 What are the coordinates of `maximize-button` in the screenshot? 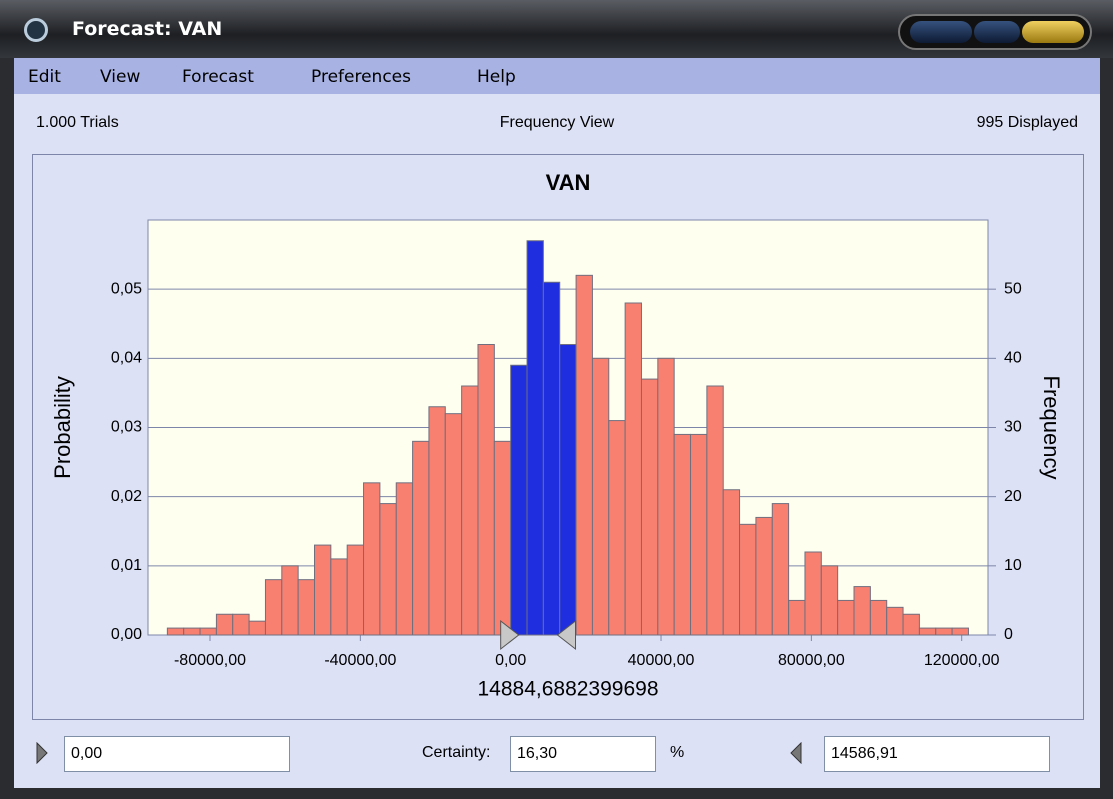 It's located at (997, 32).